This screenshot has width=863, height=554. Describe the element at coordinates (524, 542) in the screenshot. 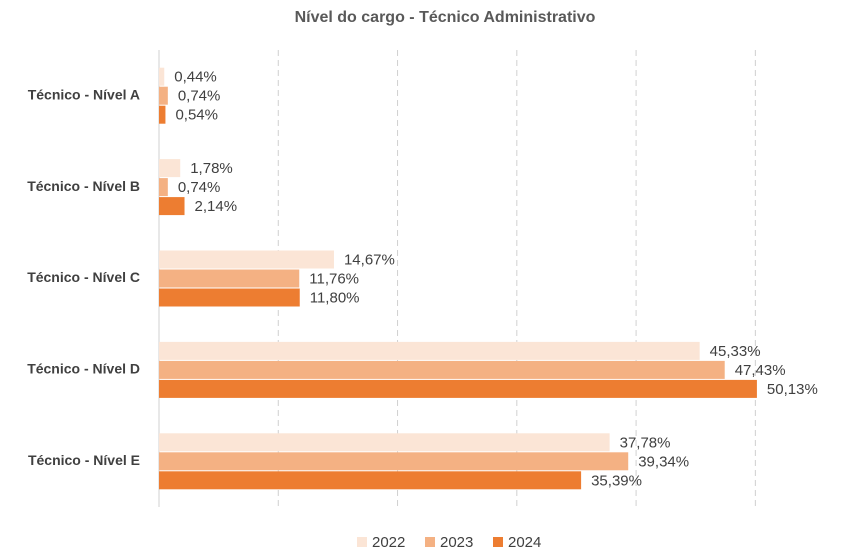

I see `legend-label: 2024` at that location.